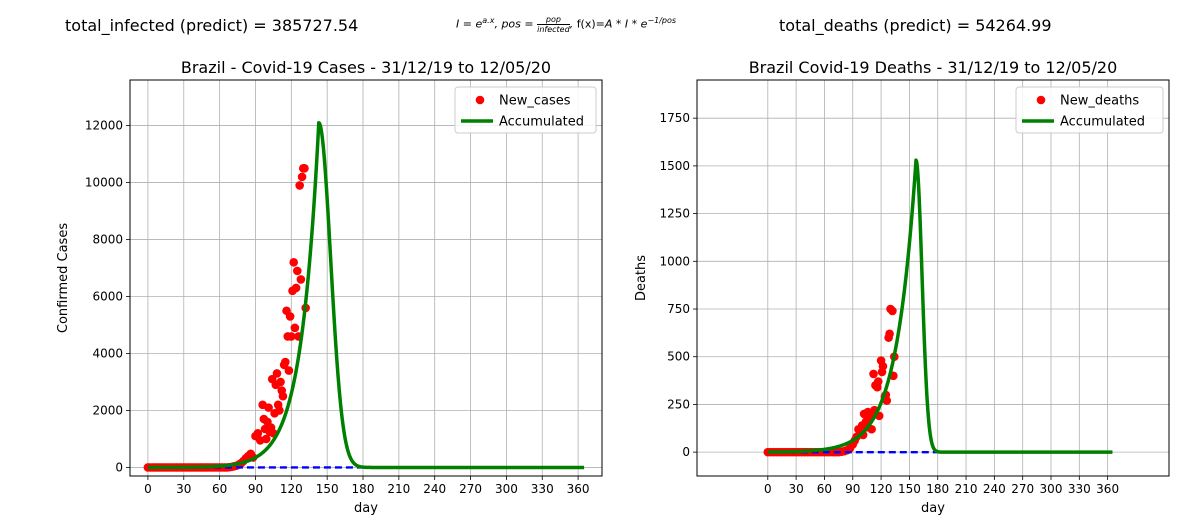  I want to click on y-tick-label: 8000, so click(107, 240).